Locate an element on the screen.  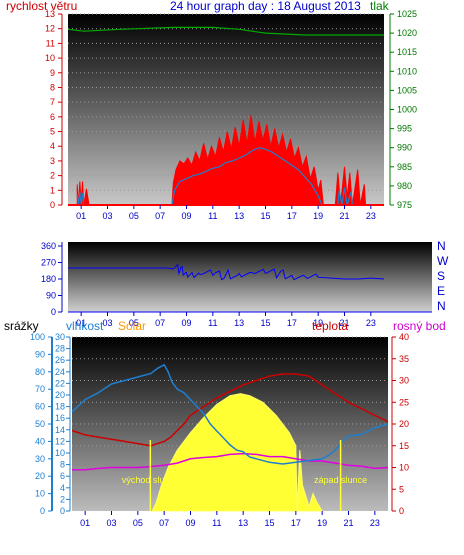
pressure-tick-label: 990 is located at coordinates (404, 148).